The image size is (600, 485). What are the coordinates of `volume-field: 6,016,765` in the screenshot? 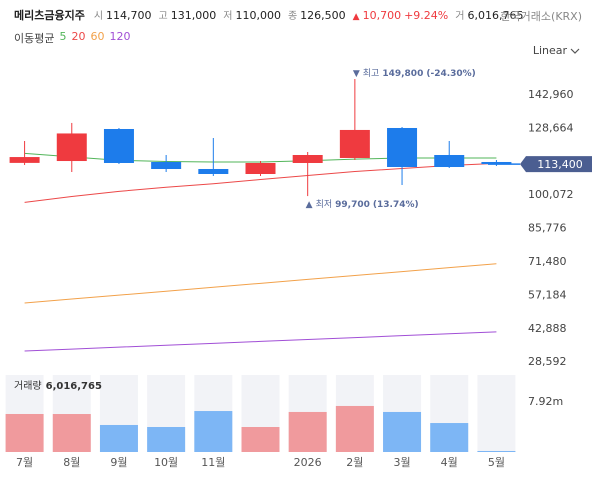 It's located at (495, 15).